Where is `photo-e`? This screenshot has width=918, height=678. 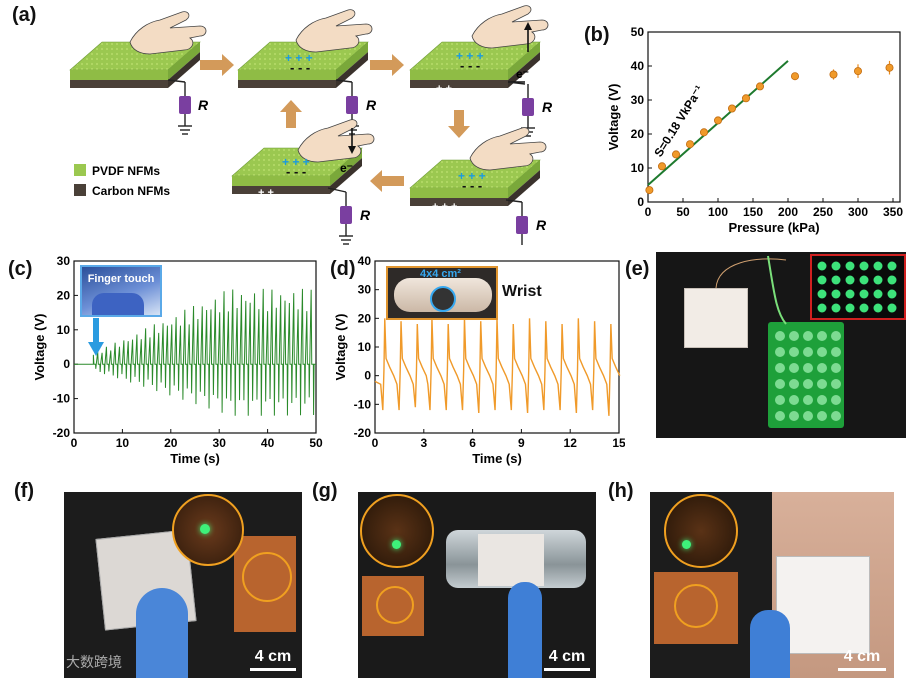 photo-e is located at coordinates (781, 345).